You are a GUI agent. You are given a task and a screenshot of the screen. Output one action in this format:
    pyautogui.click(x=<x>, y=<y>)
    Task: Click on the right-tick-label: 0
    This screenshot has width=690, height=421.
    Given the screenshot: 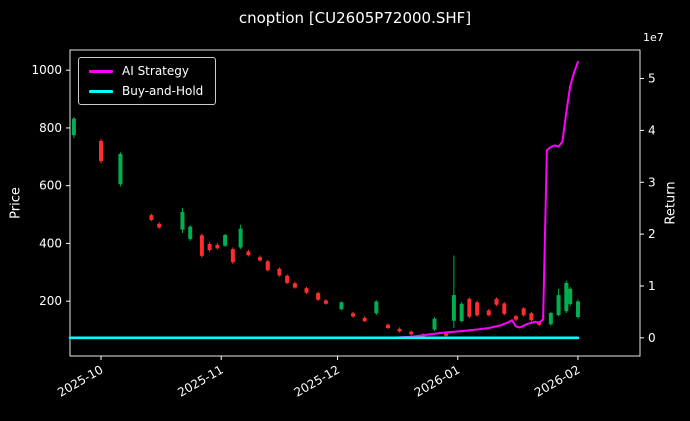 What is the action you would take?
    pyautogui.click(x=652, y=338)
    